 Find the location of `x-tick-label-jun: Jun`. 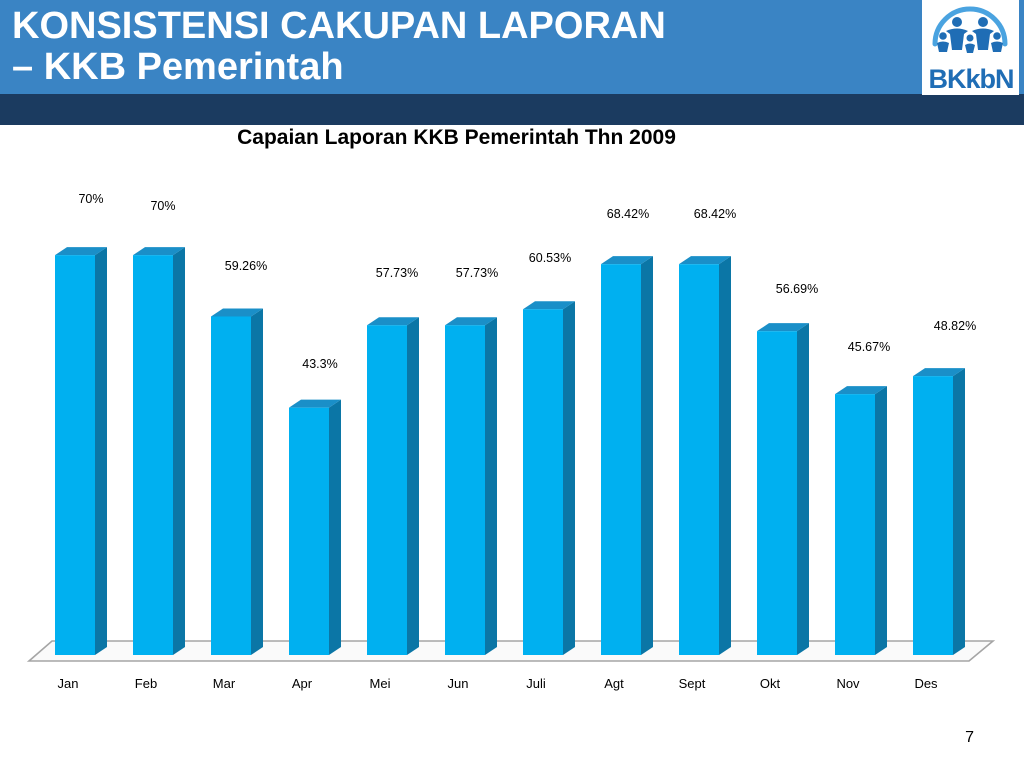

x-tick-label-jun: Jun is located at coordinates (458, 683).